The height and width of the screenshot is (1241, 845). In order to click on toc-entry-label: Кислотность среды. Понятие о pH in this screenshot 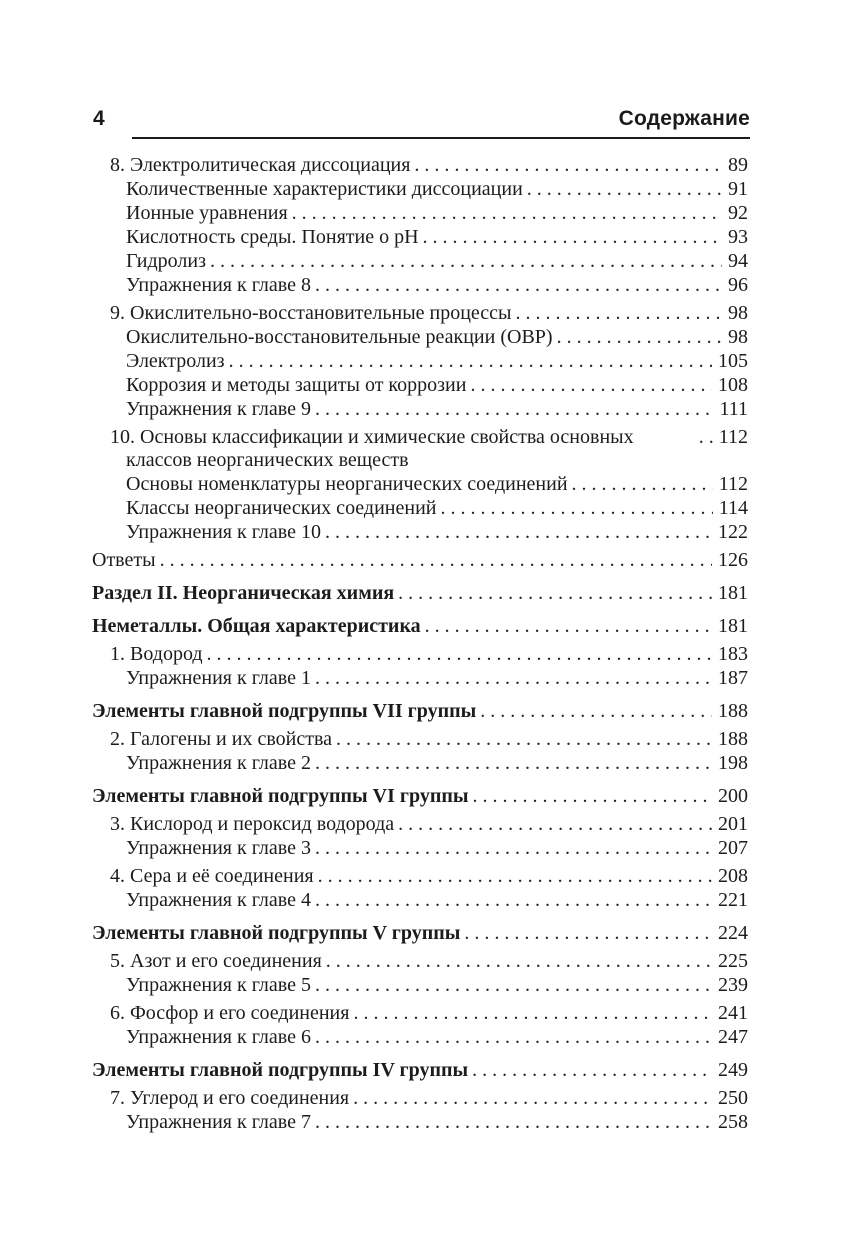, I will do `click(272, 237)`.